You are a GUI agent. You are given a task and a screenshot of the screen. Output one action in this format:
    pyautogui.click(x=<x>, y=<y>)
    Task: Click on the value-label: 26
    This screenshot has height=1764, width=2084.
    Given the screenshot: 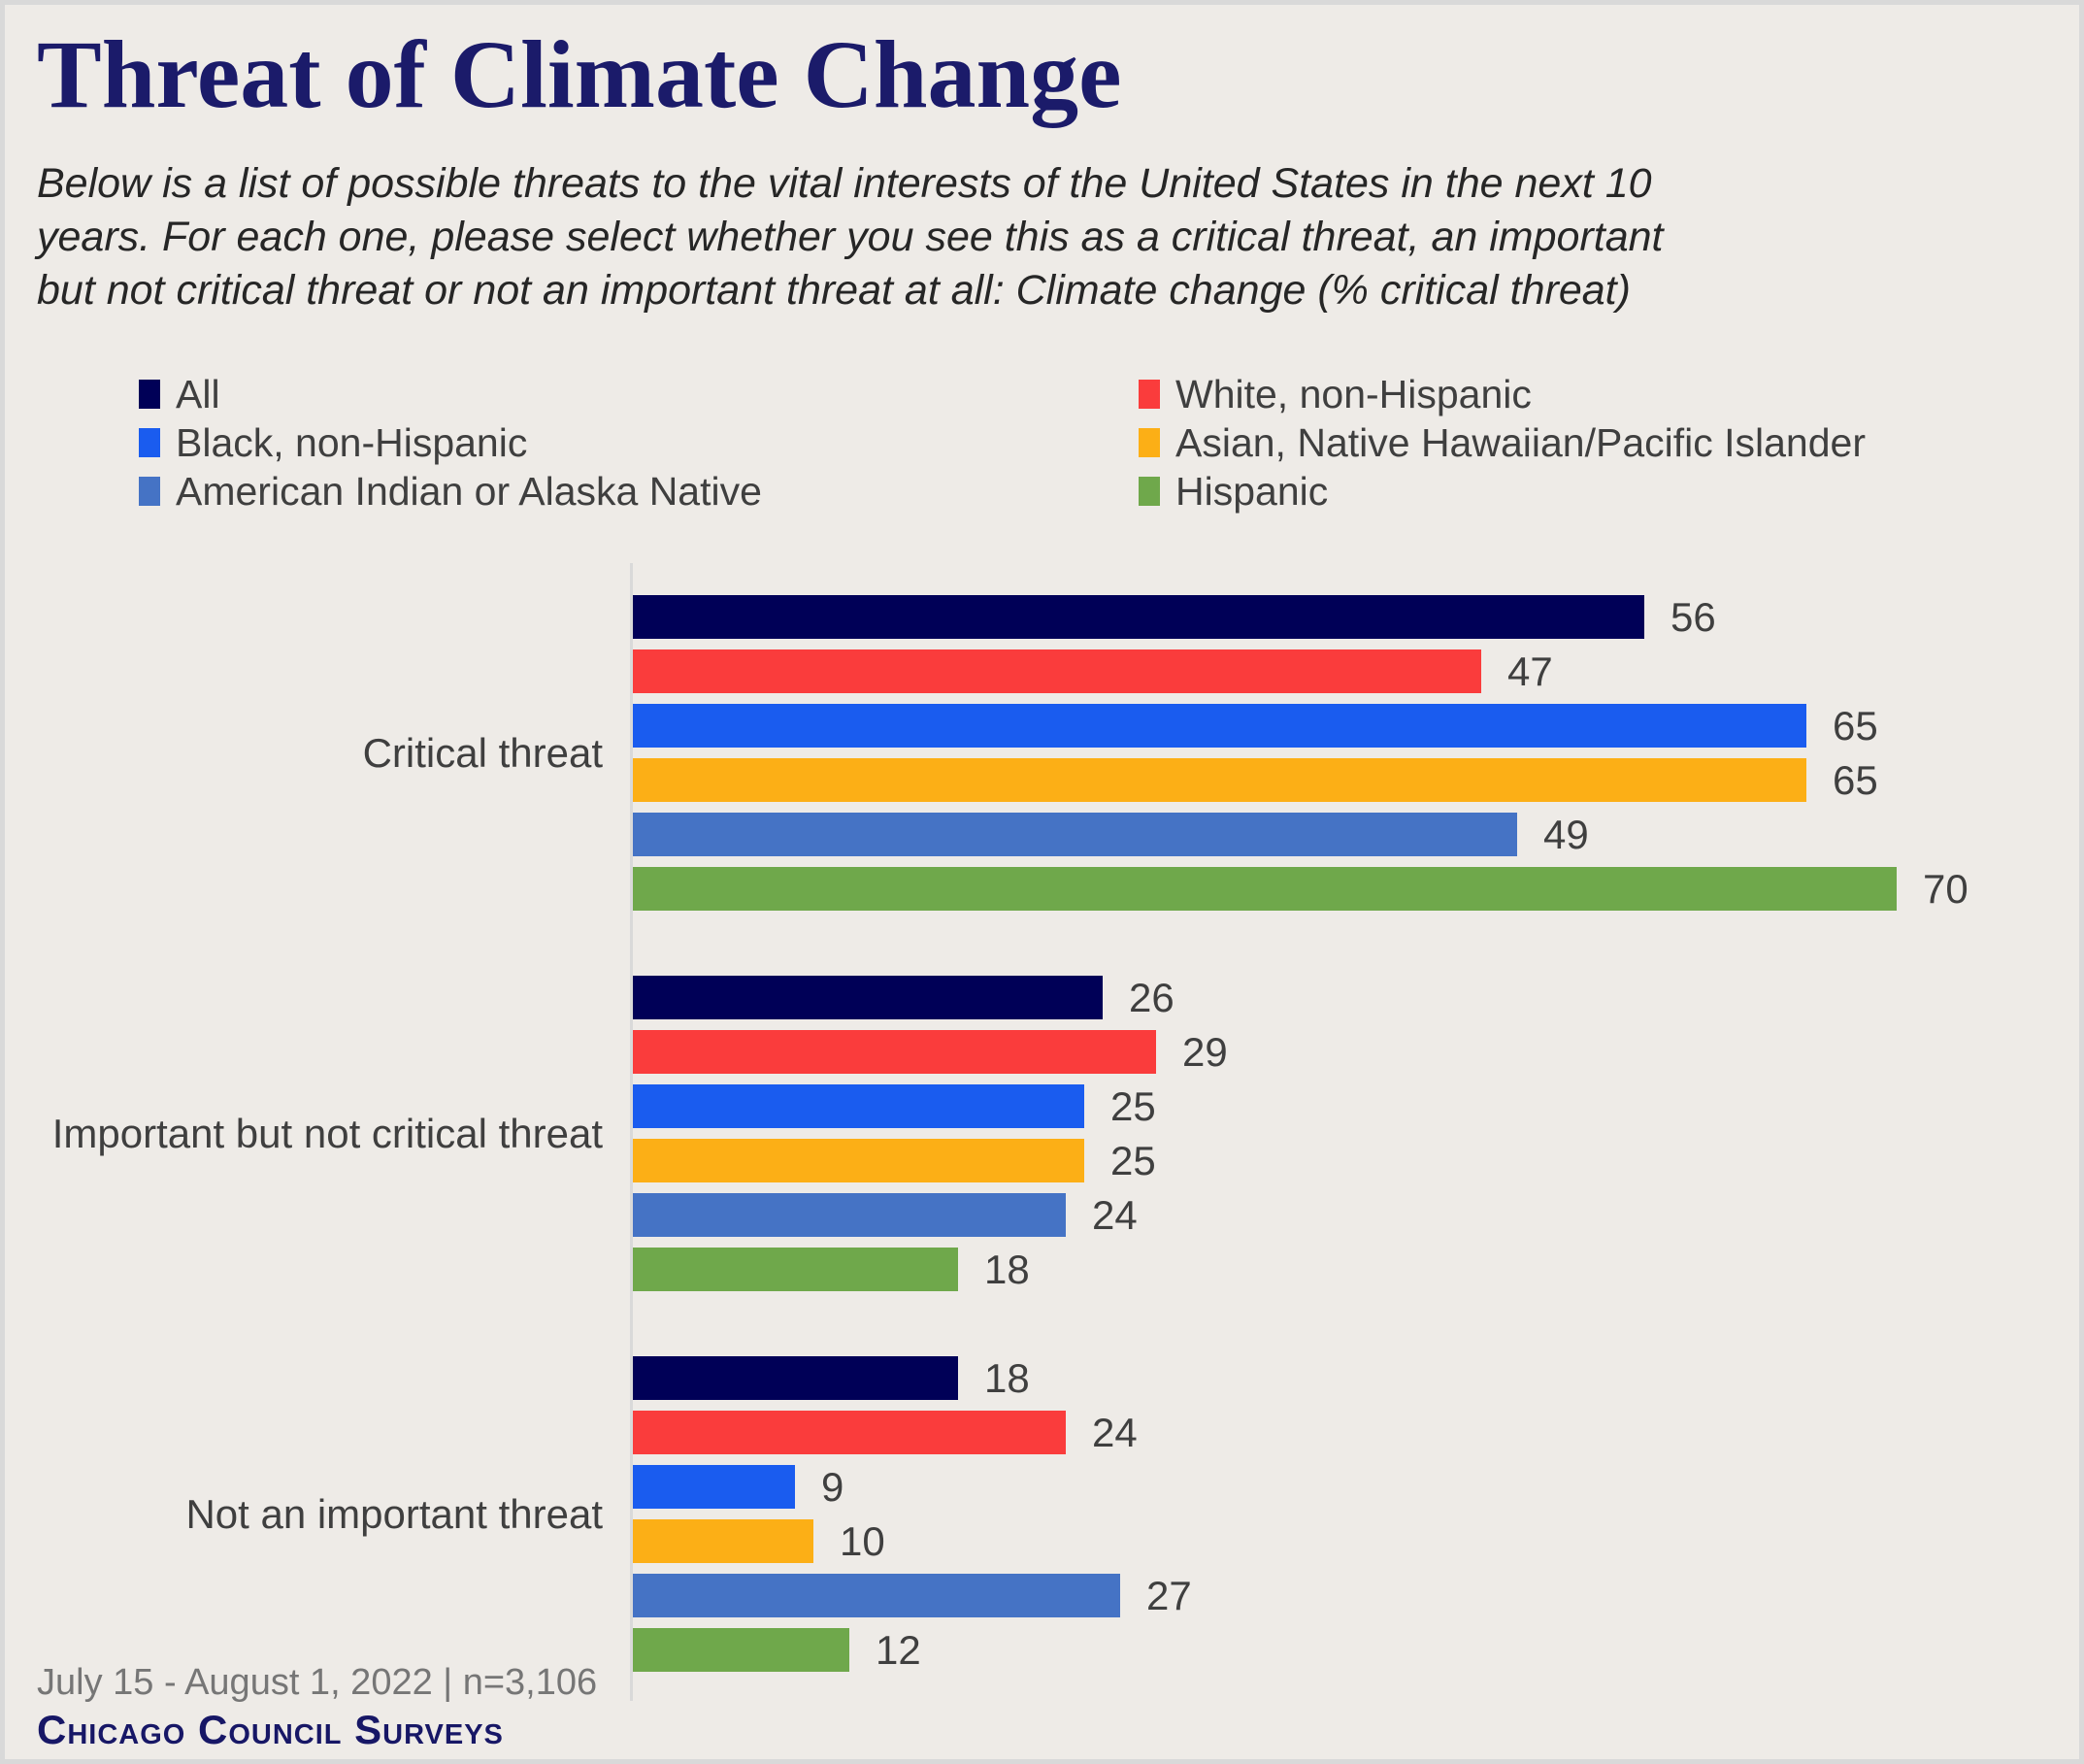 What is the action you would take?
    pyautogui.click(x=1151, y=997)
    